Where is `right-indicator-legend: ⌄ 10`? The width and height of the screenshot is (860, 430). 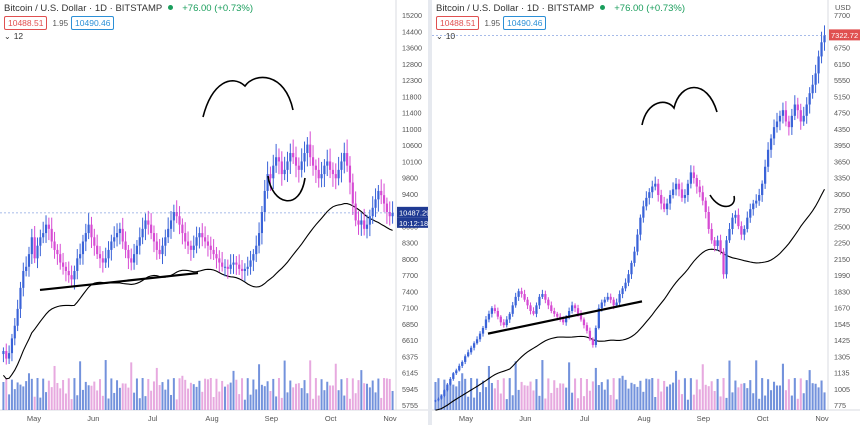
right-indicator-legend: ⌄ 10 is located at coordinates (445, 36).